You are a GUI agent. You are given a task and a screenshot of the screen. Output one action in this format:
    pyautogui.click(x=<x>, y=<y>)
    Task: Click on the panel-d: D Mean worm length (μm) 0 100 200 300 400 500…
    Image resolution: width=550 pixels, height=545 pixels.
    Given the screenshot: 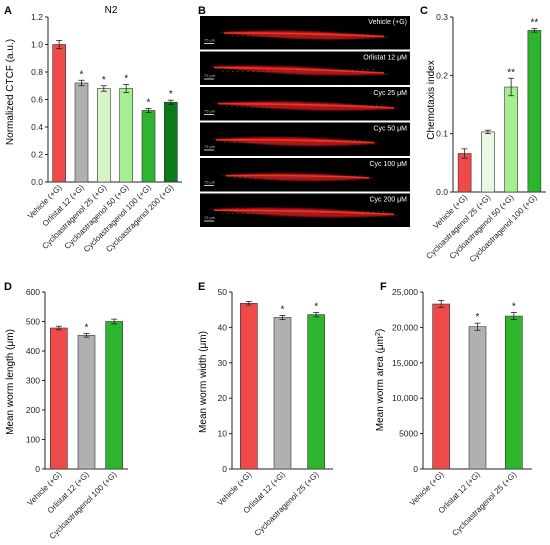 What is the action you would take?
    pyautogui.click(x=66, y=411)
    